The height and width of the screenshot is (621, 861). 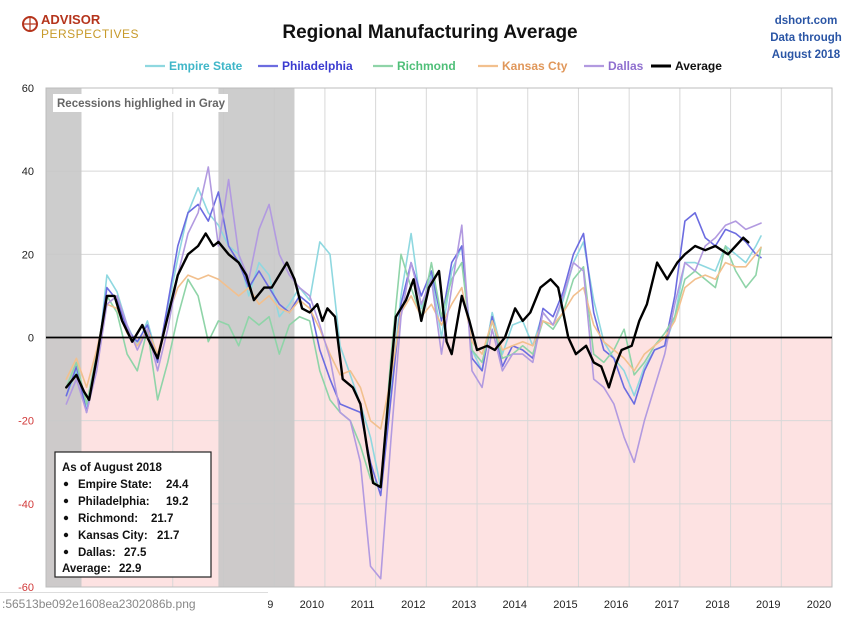 I want to click on x-tick-label: 2016, so click(x=616, y=605).